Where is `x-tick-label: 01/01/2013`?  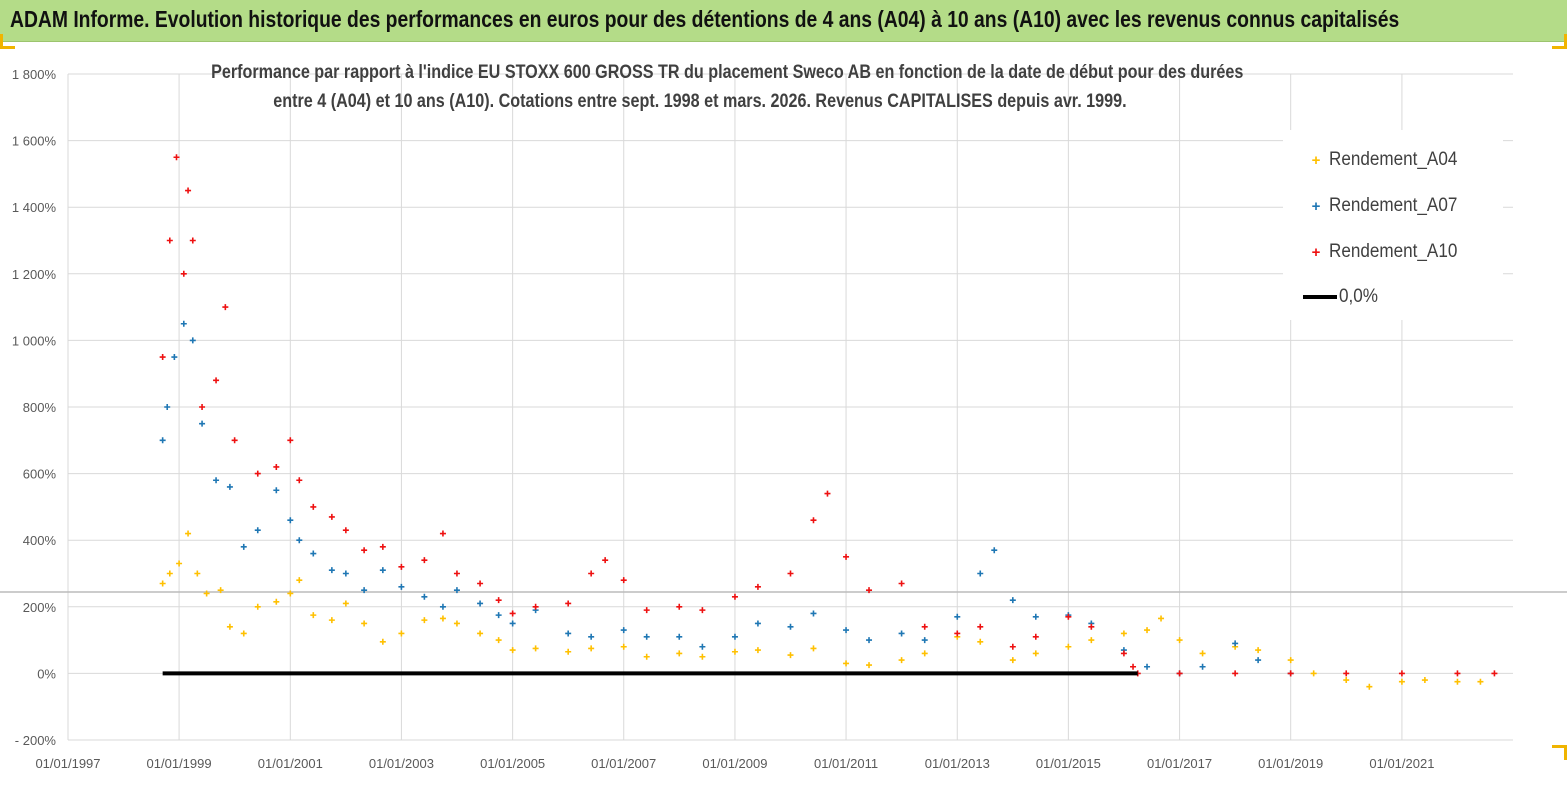
x-tick-label: 01/01/2013 is located at coordinates (957, 763).